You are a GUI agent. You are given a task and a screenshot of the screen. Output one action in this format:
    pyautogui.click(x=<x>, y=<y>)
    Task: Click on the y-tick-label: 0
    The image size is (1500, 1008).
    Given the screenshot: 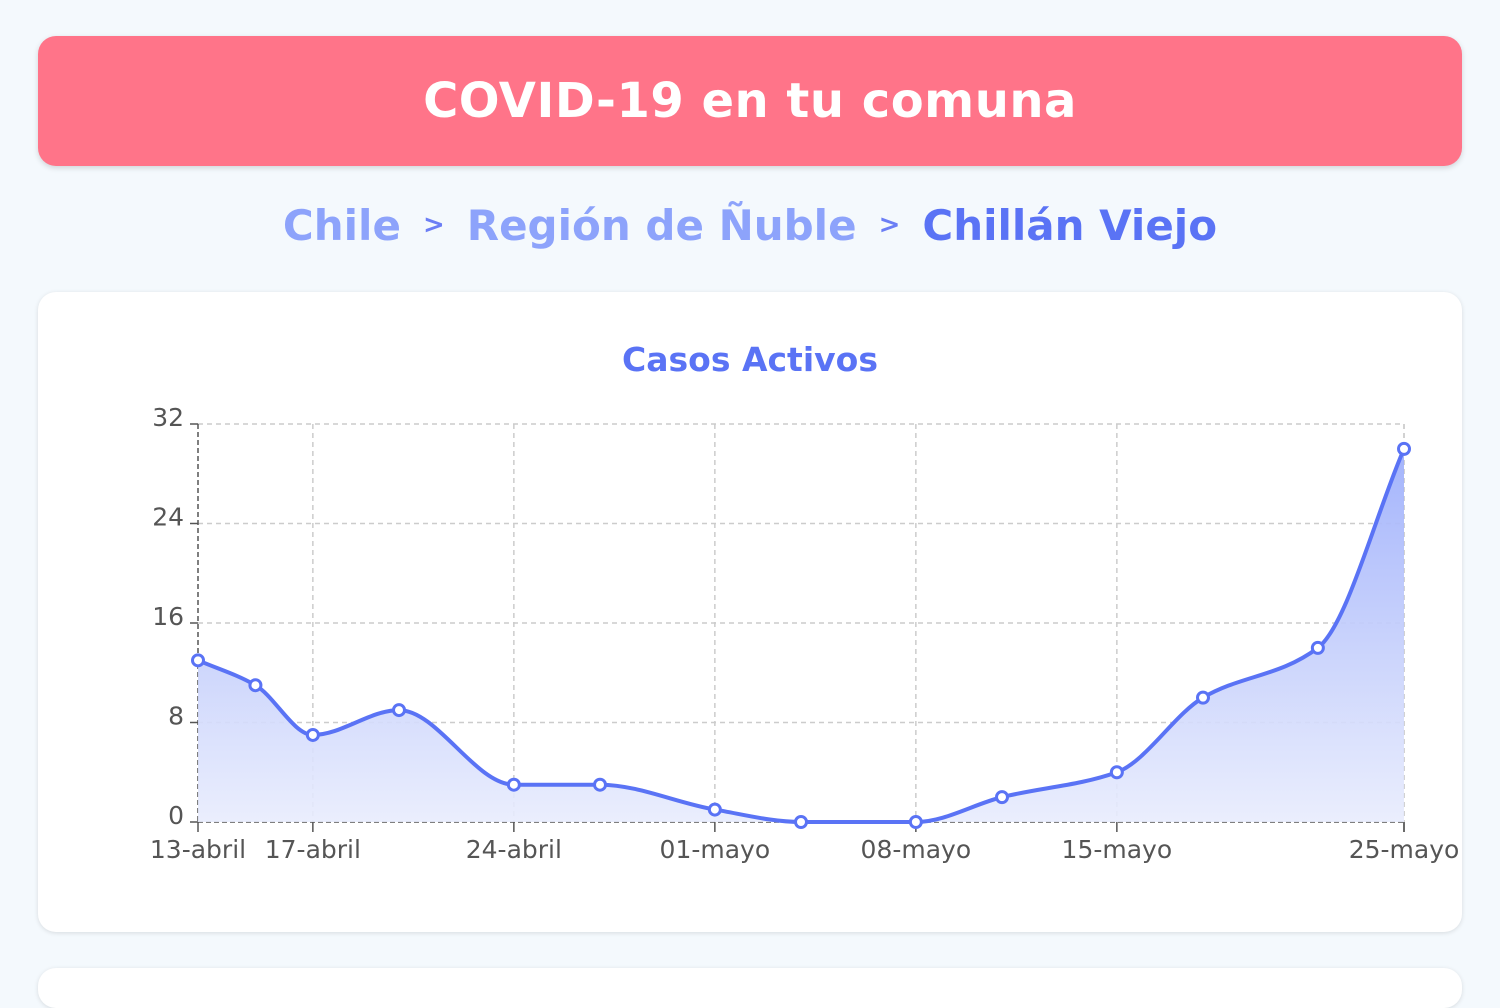 What is the action you would take?
    pyautogui.click(x=176, y=815)
    